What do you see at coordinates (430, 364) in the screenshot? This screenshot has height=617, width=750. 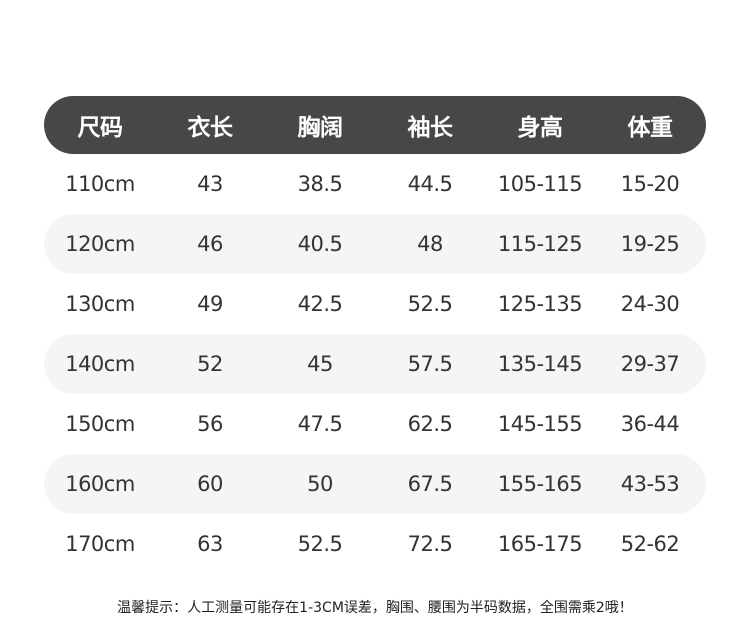 I see `table-cell: 57.5` at bounding box center [430, 364].